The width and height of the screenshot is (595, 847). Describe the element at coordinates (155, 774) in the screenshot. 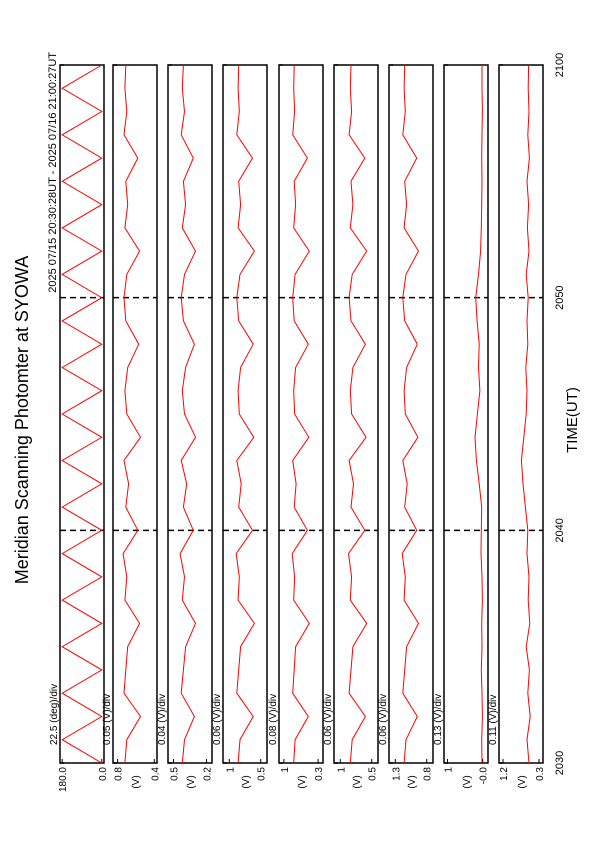

I see `y-tick-label: 0.4` at that location.